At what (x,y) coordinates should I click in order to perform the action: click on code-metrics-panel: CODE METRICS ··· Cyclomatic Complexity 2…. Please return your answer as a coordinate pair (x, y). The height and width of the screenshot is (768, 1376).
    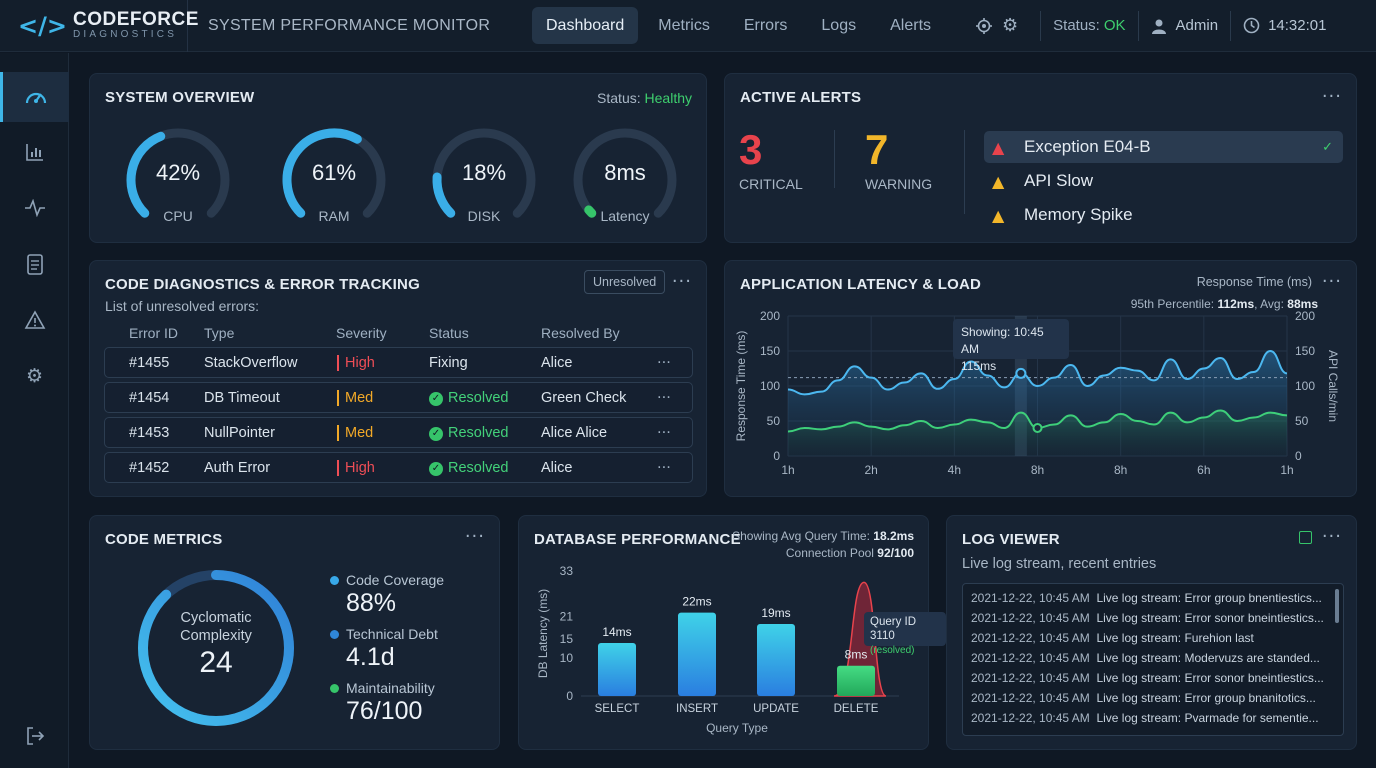
    Looking at the image, I should click on (294, 632).